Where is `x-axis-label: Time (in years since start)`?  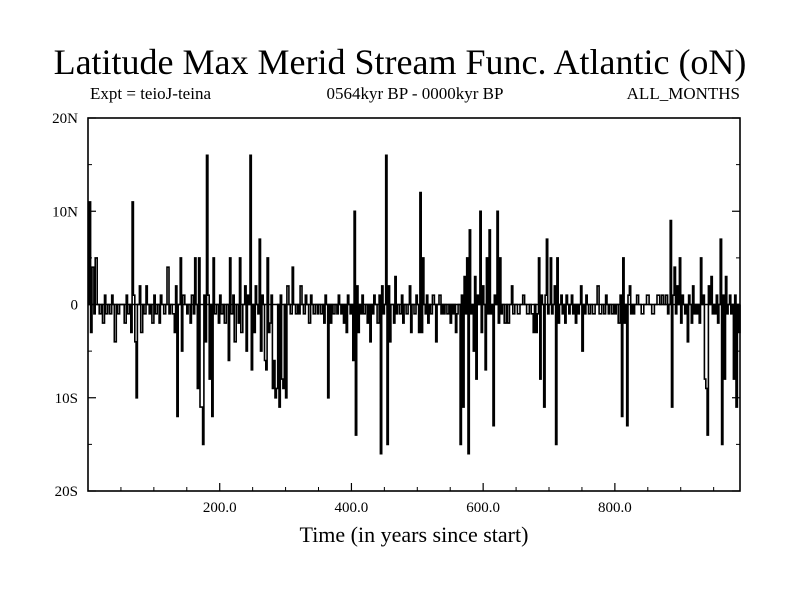 x-axis-label: Time (in years since start) is located at coordinates (414, 534).